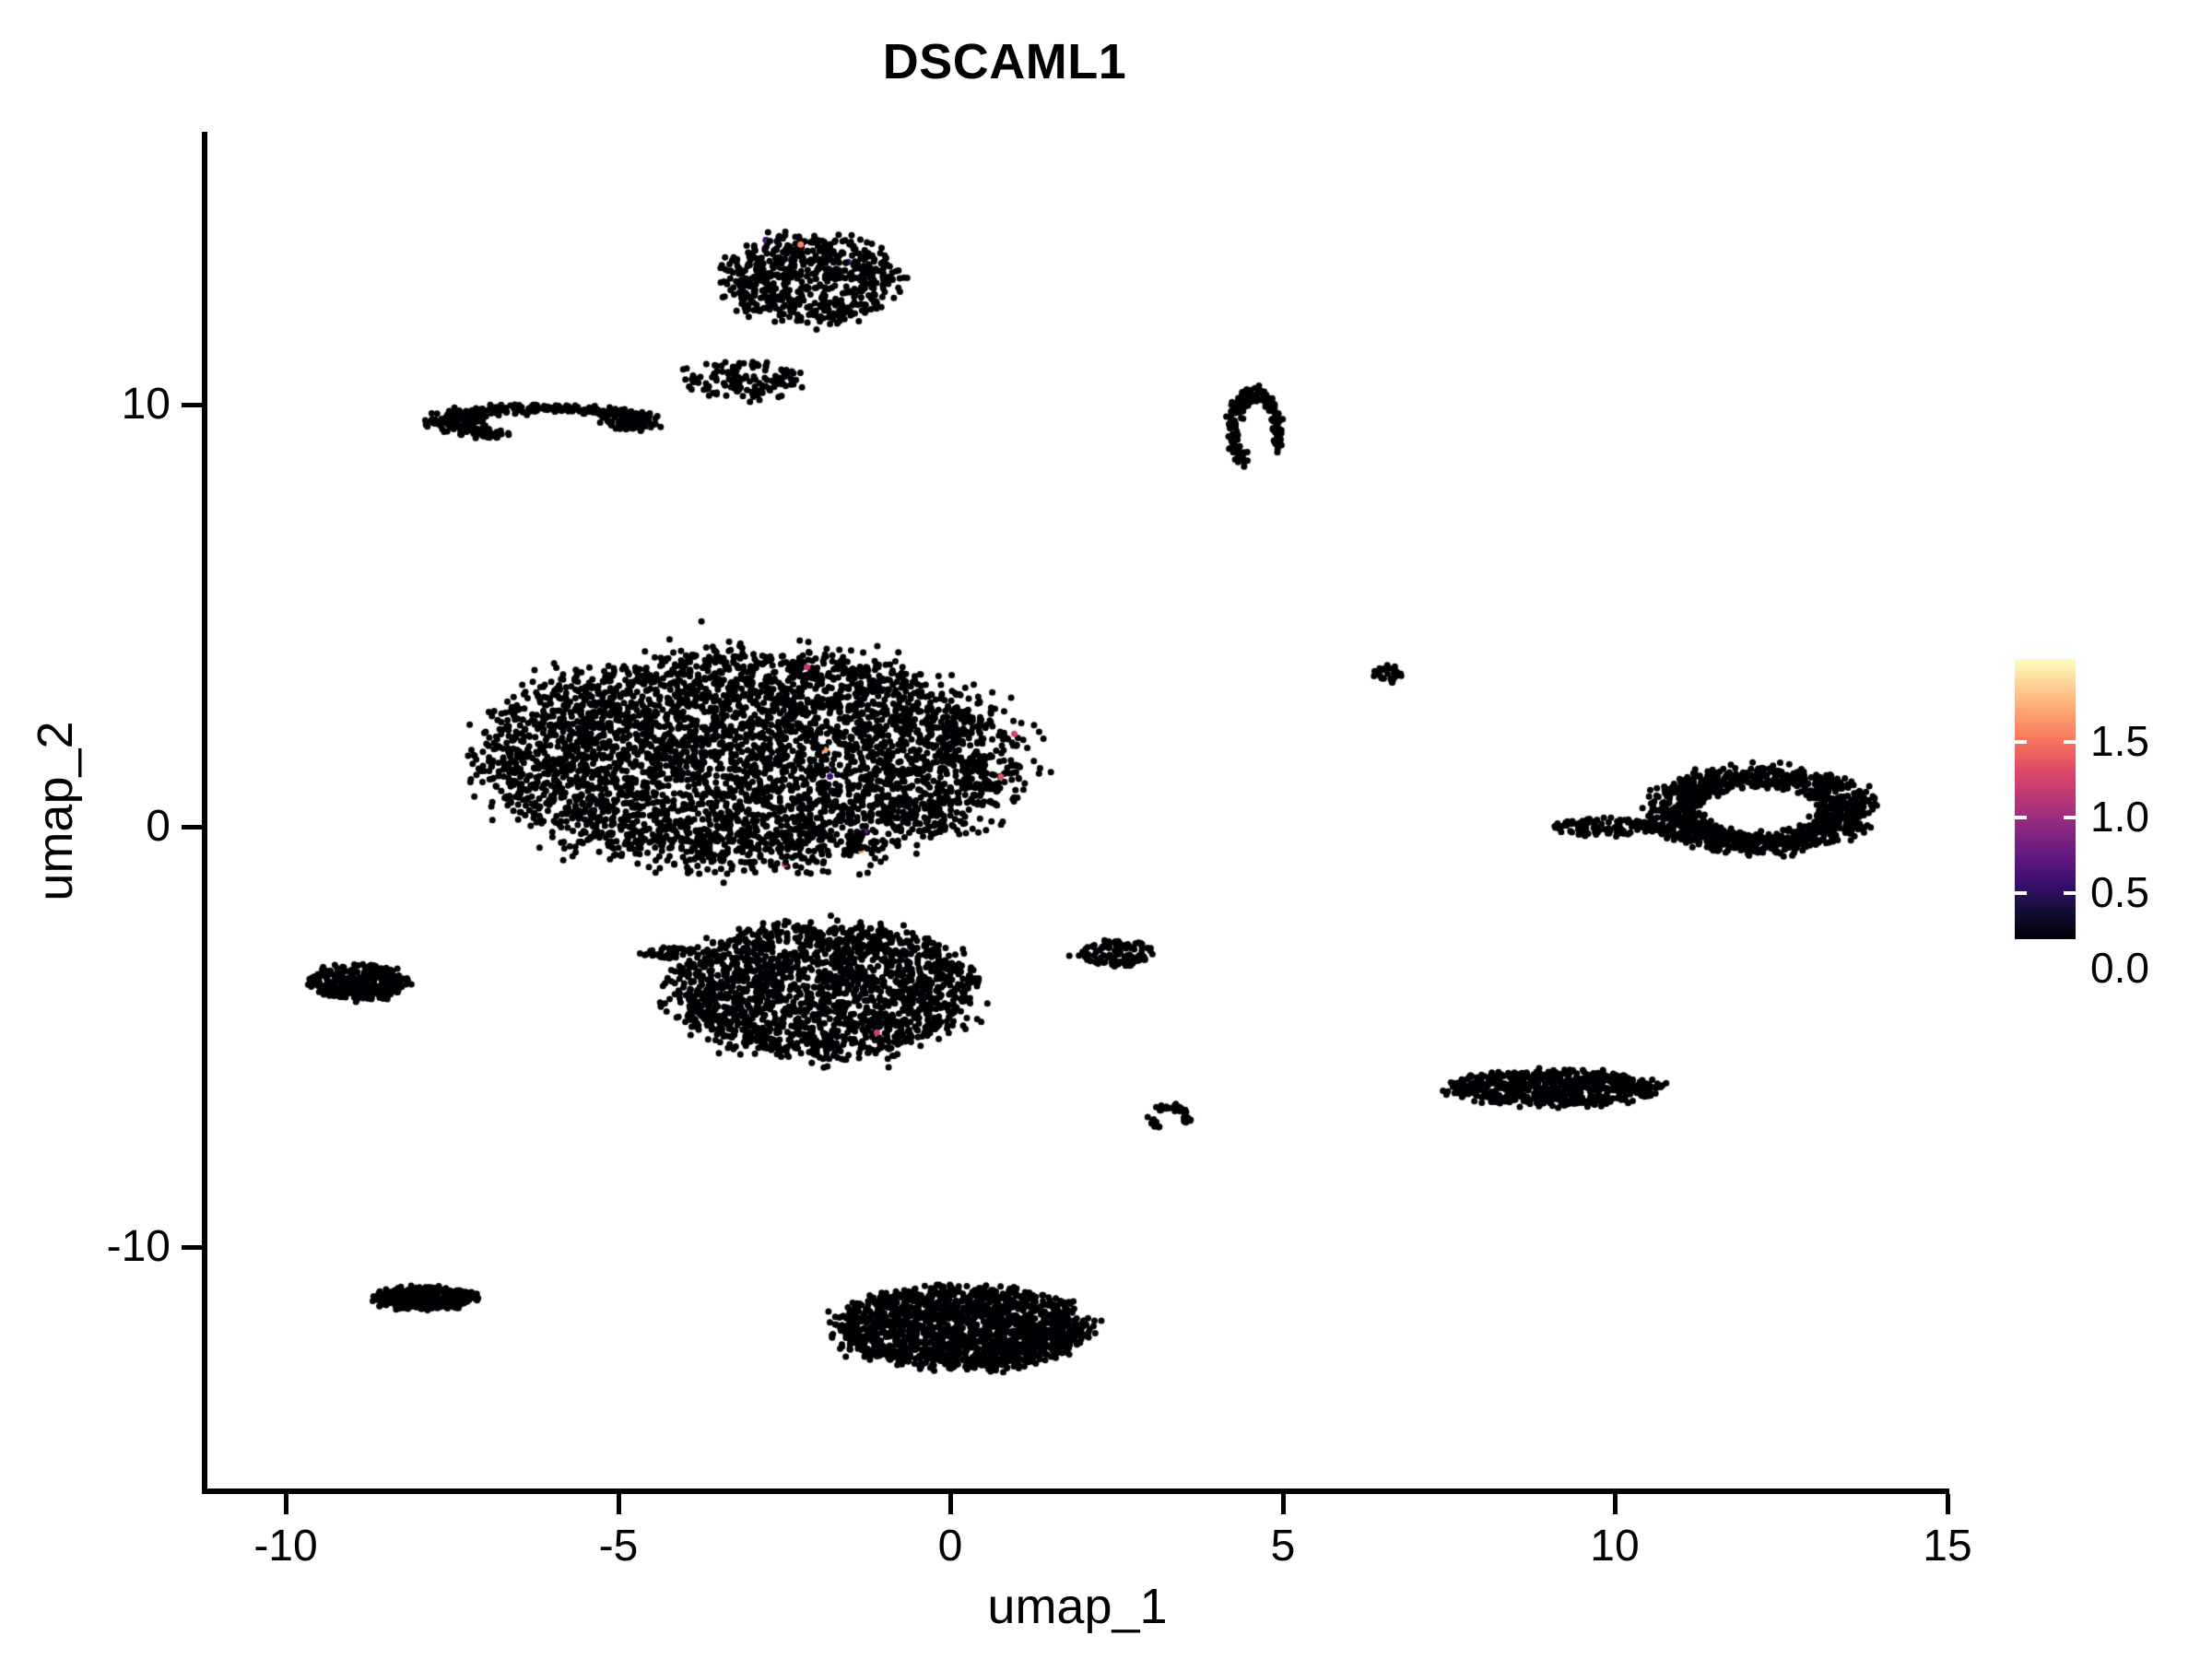 This screenshot has height=1659, width=2212. What do you see at coordinates (138, 1246) in the screenshot?
I see `y-tick-label: -10` at bounding box center [138, 1246].